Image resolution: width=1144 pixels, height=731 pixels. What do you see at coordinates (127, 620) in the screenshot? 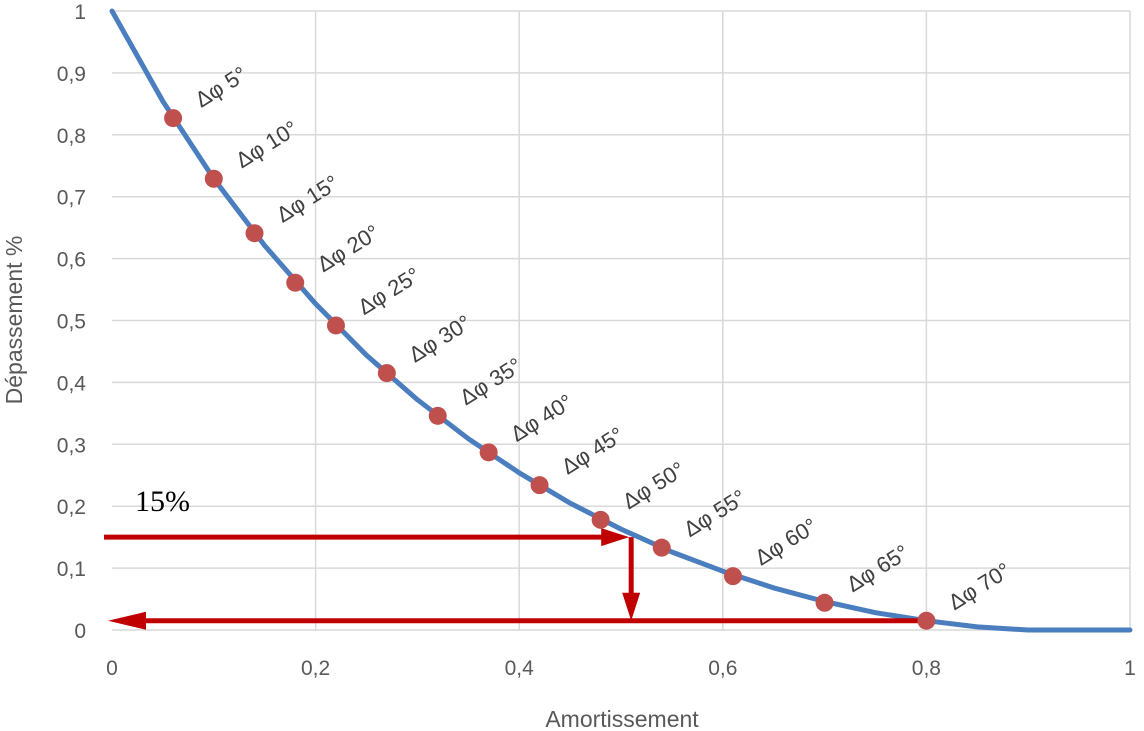
I see `arrow-bottom-head` at bounding box center [127, 620].